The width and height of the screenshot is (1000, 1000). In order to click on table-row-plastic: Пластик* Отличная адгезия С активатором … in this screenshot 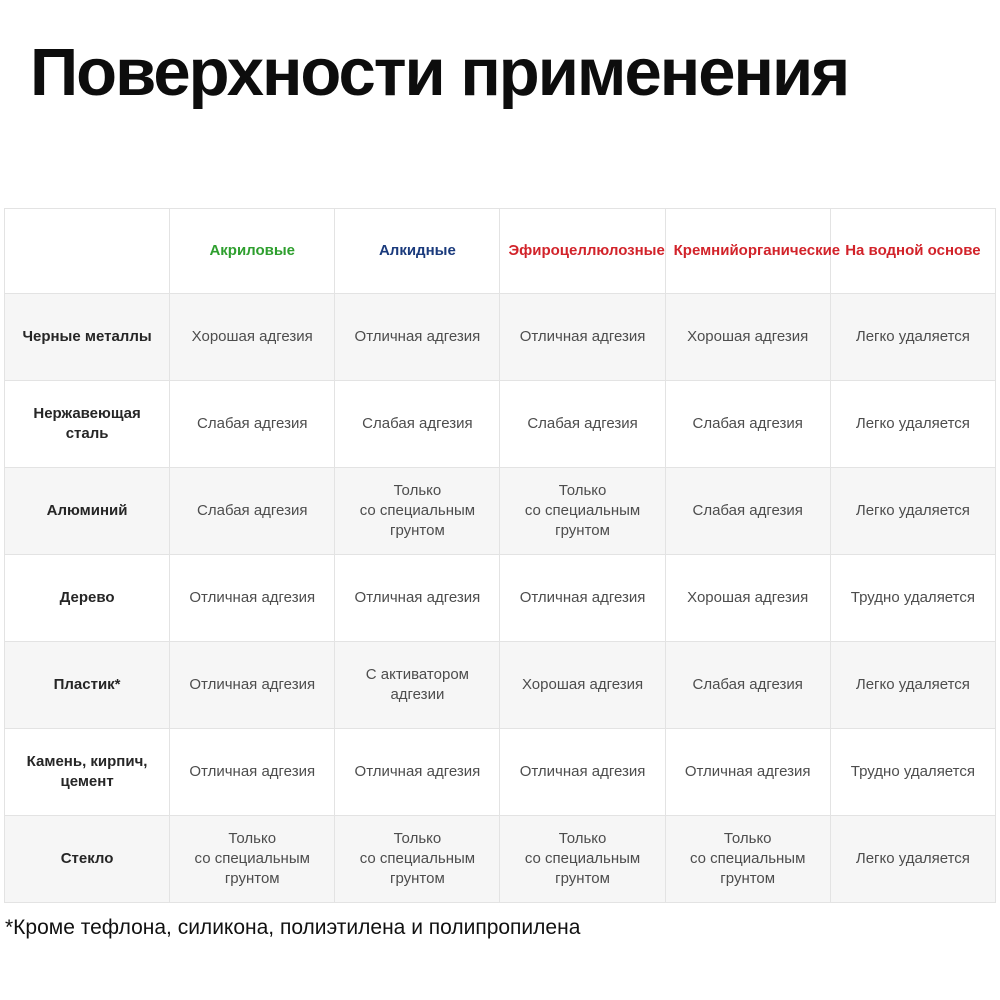, I will do `click(500, 685)`.